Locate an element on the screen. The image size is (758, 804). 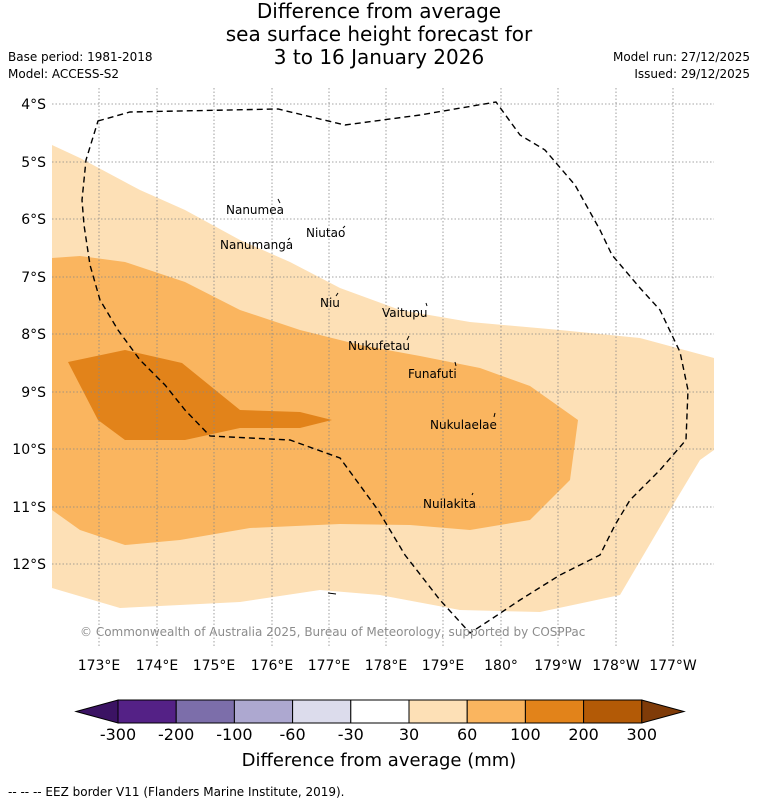
latitude-labels: 4°S 5°S 6°S 7°S 8°S 9°S 10°S 11°S 12°S is located at coordinates (29, 335).